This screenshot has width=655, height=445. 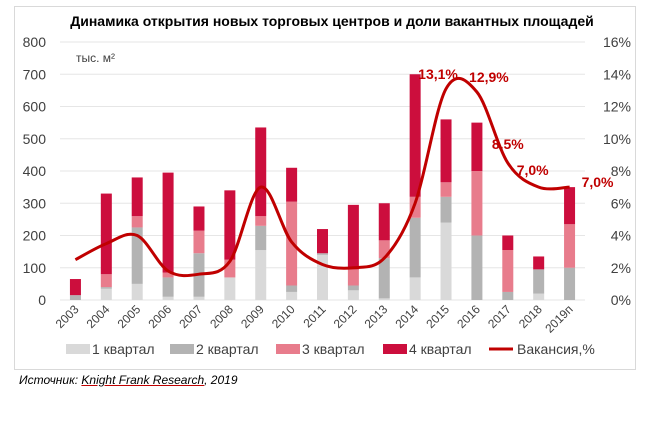 I want to click on x-tick-label: 2014, so click(x=406, y=316).